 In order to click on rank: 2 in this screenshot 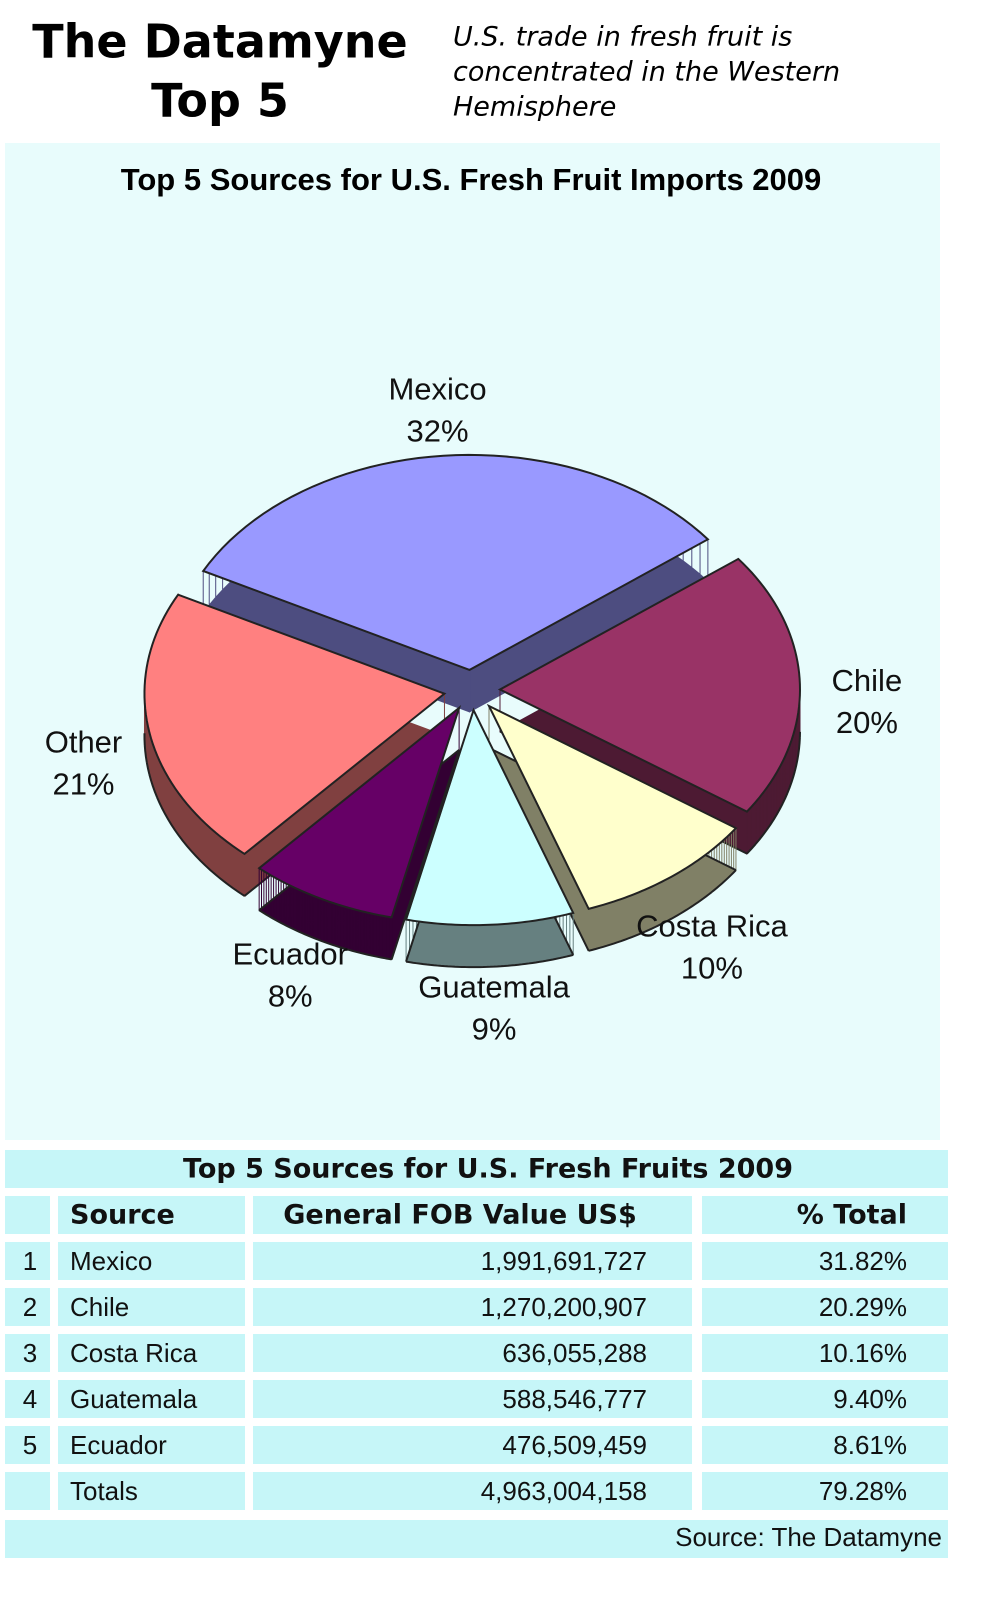, I will do `click(30, 1307)`.